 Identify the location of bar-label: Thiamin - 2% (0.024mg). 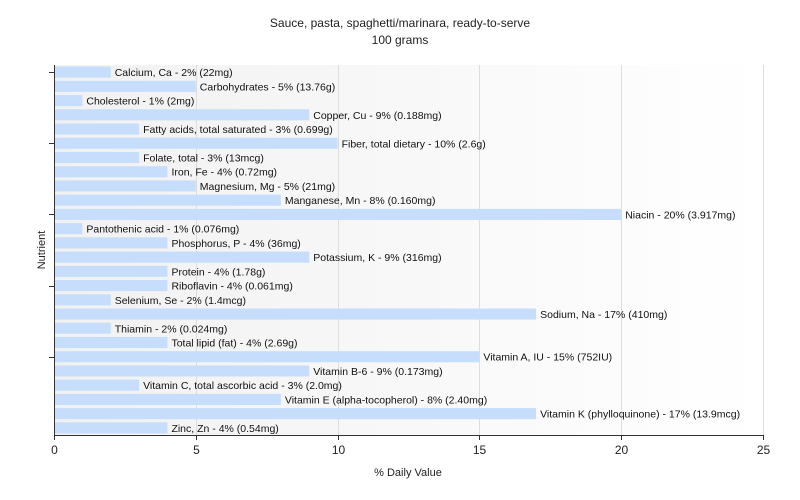
(171, 329).